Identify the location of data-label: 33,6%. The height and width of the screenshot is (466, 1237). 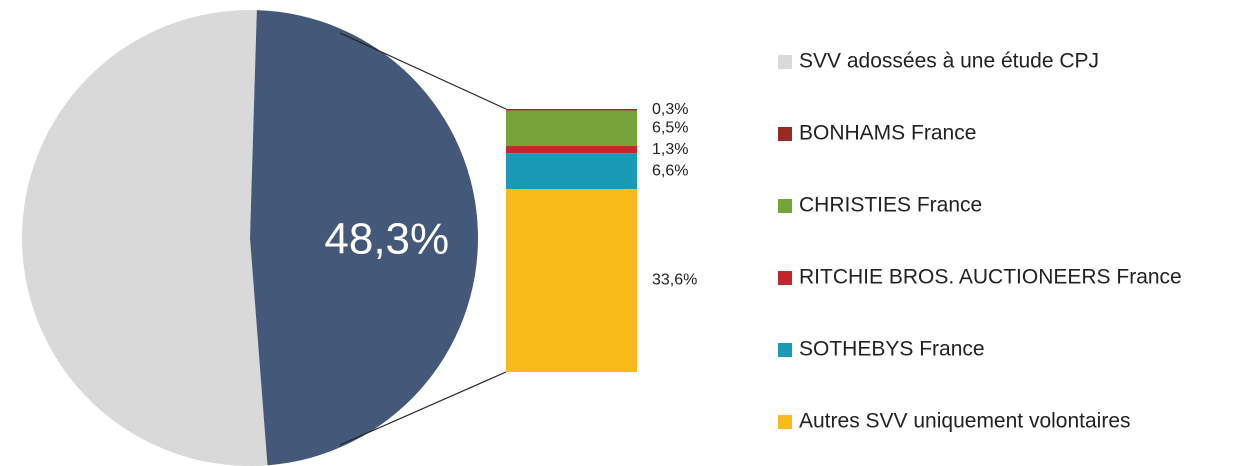
(674, 280).